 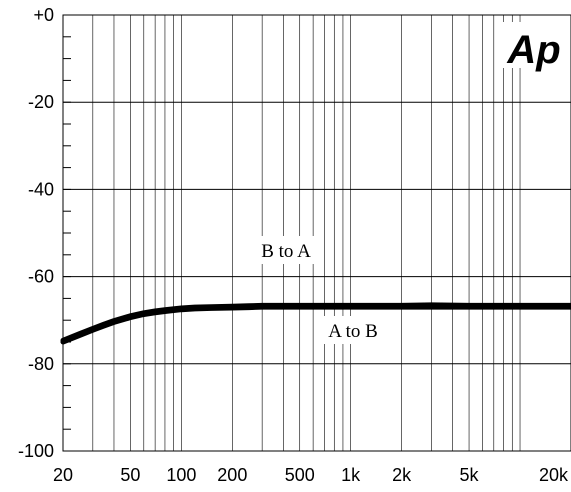 What do you see at coordinates (319, 290) in the screenshot?
I see `annotations: B to A A to B` at bounding box center [319, 290].